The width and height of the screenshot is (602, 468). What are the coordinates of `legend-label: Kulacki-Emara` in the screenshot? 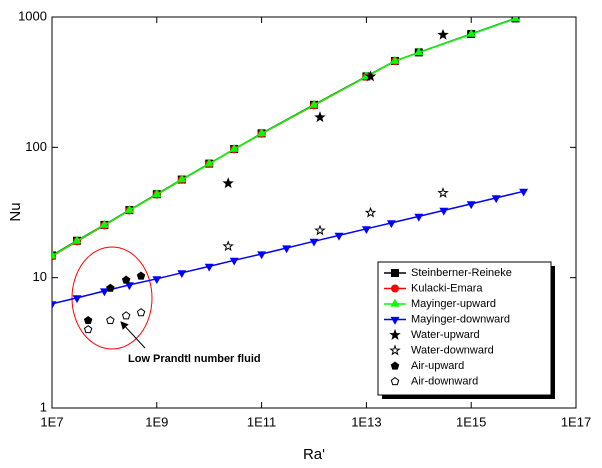 It's located at (447, 288).